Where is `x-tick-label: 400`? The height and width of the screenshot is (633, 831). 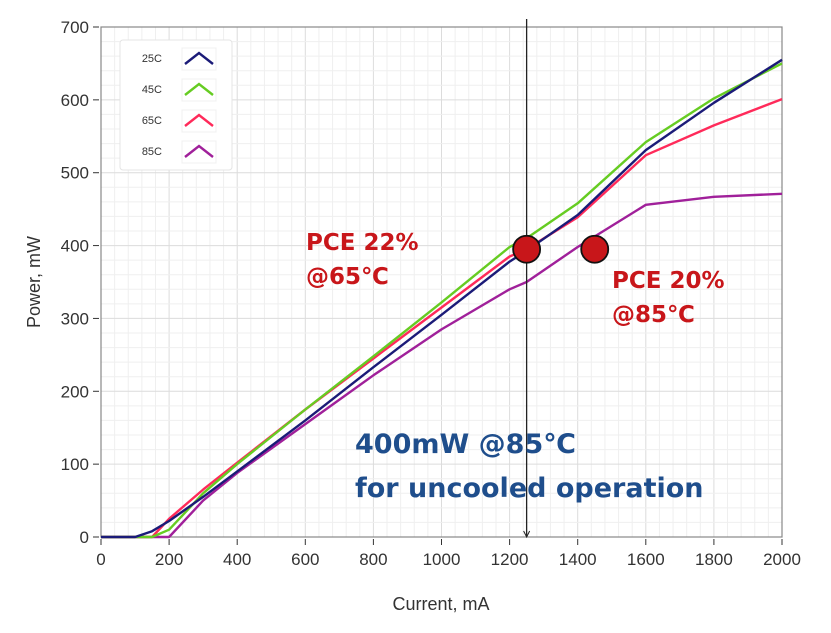
x-tick-label: 400 is located at coordinates (237, 559).